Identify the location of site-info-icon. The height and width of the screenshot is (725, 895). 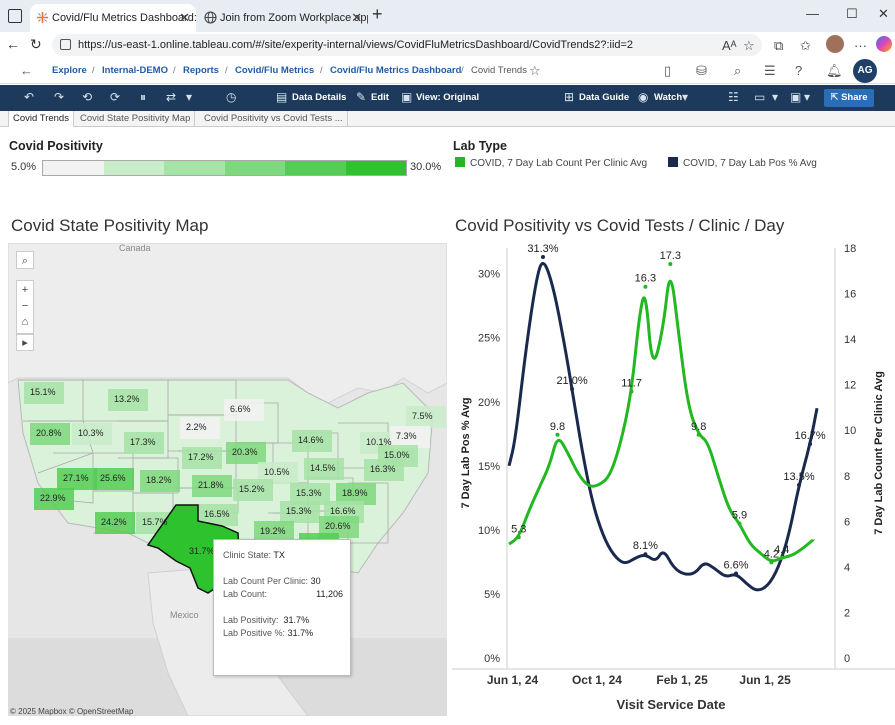
(65, 44).